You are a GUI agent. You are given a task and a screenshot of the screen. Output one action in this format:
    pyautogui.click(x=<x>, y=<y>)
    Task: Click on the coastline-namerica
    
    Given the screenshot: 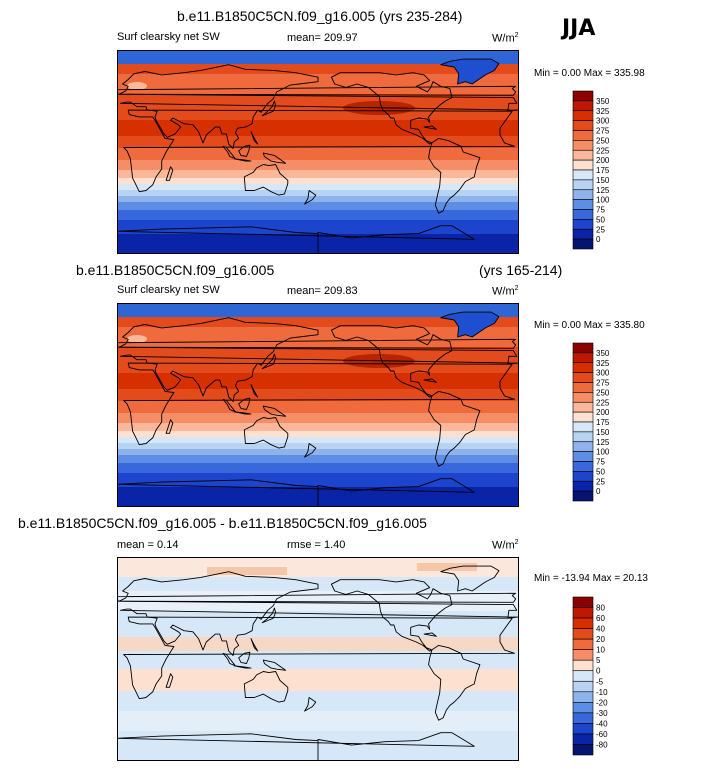 What is the action you would take?
    pyautogui.click(x=391, y=361)
    